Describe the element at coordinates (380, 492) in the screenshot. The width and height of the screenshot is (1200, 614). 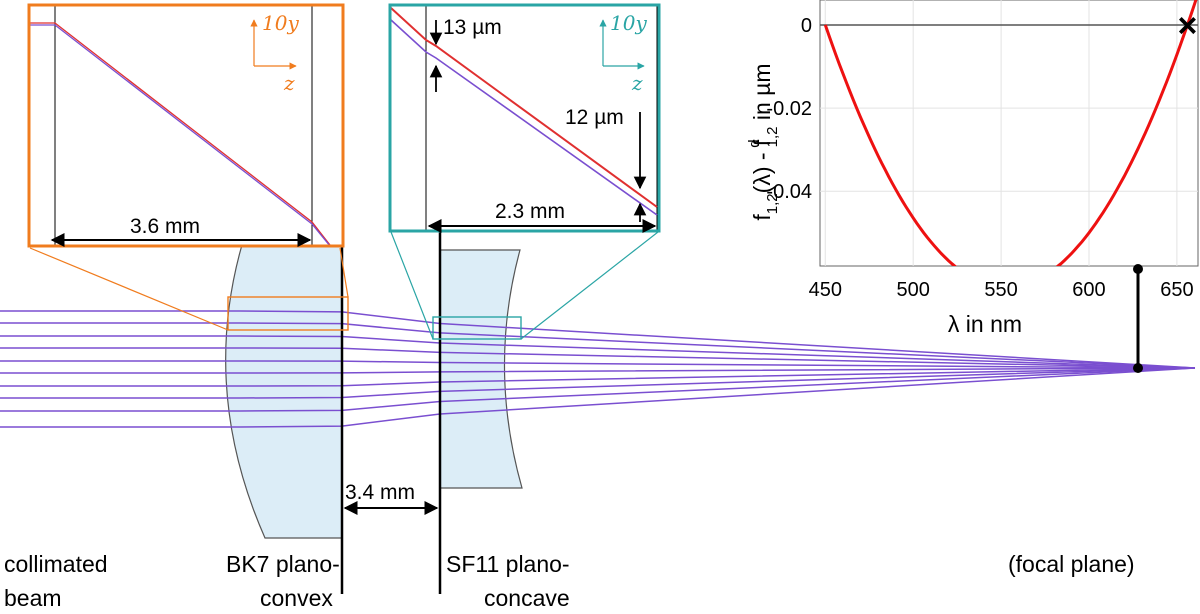
I see `gap-dimension-label: 3.4 mm` at that location.